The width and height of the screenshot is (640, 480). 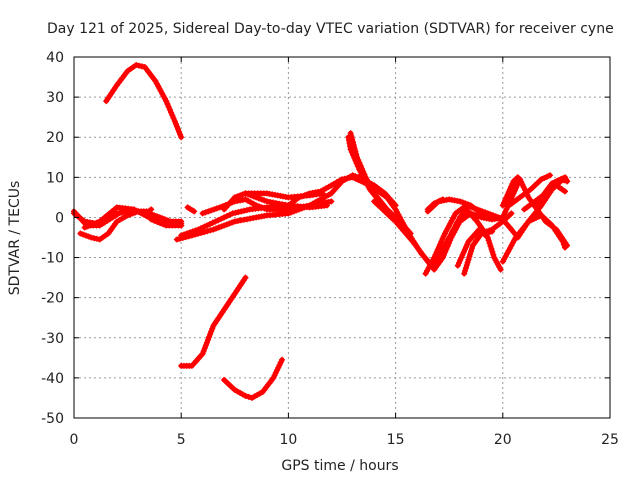 What do you see at coordinates (143, 101) in the screenshot?
I see `trace-line` at bounding box center [143, 101].